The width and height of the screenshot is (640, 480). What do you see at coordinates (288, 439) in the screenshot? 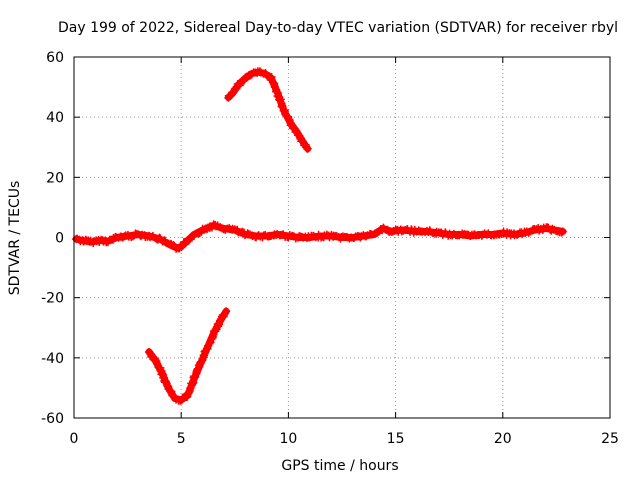
I see `x-tick-label: 10` at bounding box center [288, 439].